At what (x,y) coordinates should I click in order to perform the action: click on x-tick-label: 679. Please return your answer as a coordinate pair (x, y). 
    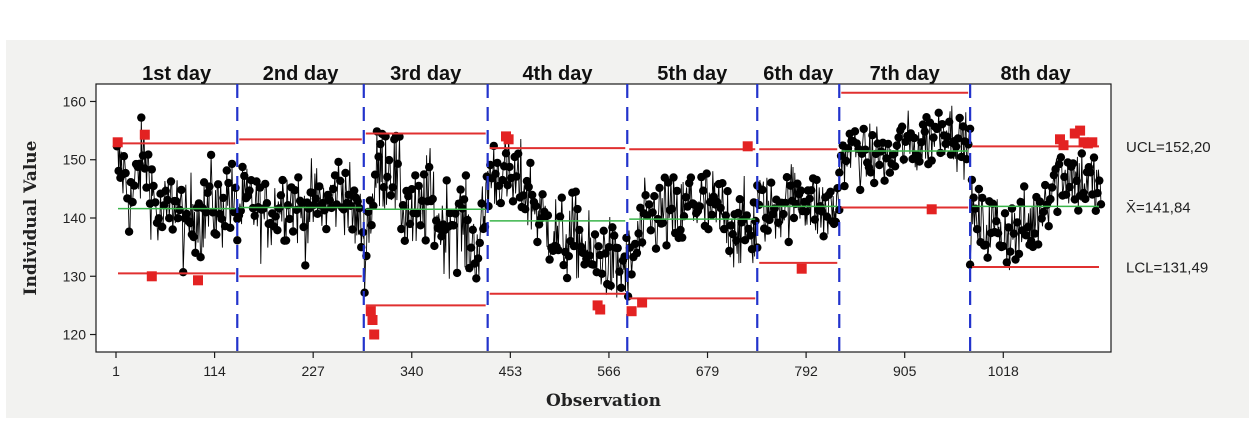
    Looking at the image, I should click on (708, 371).